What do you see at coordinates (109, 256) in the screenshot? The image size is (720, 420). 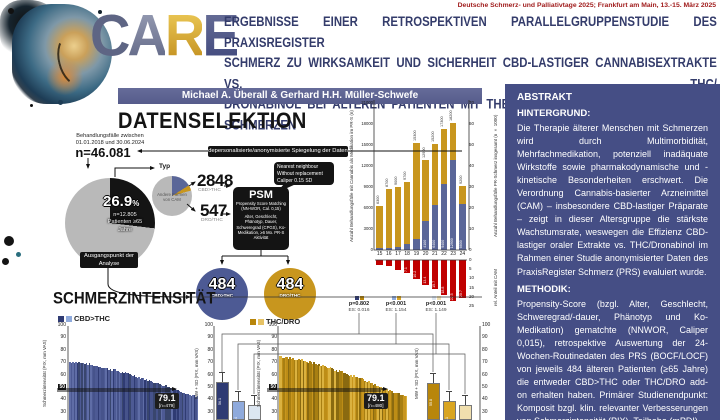 I see `start-line: Ausgangspunkt der` at bounding box center [109, 256].